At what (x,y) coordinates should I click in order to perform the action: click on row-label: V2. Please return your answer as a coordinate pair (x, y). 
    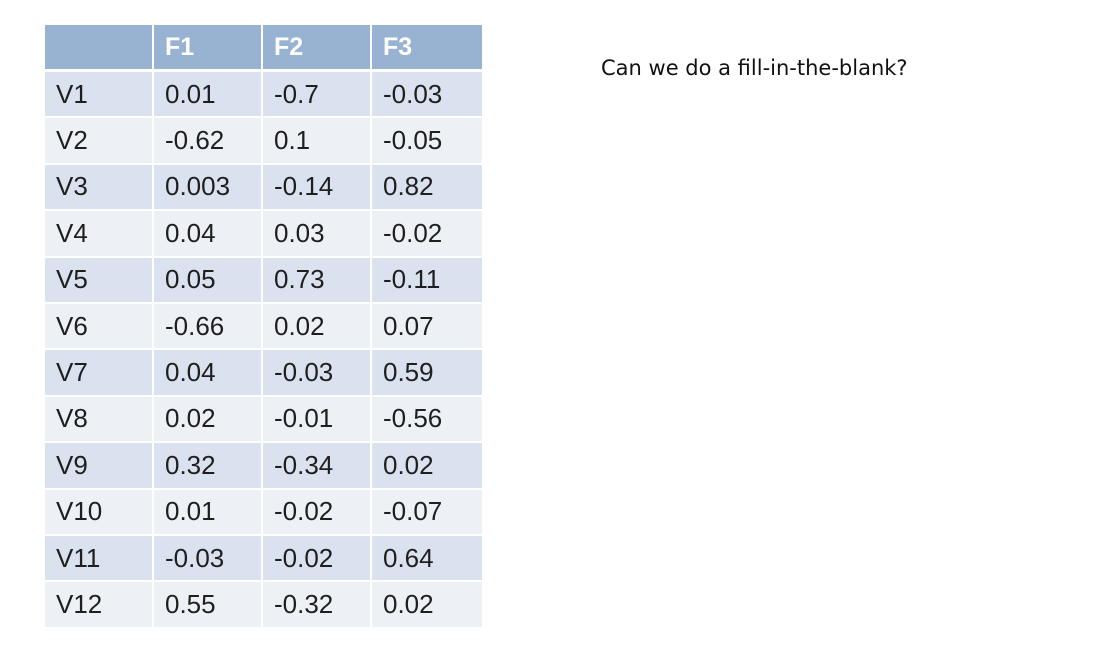
    Looking at the image, I should click on (99, 141).